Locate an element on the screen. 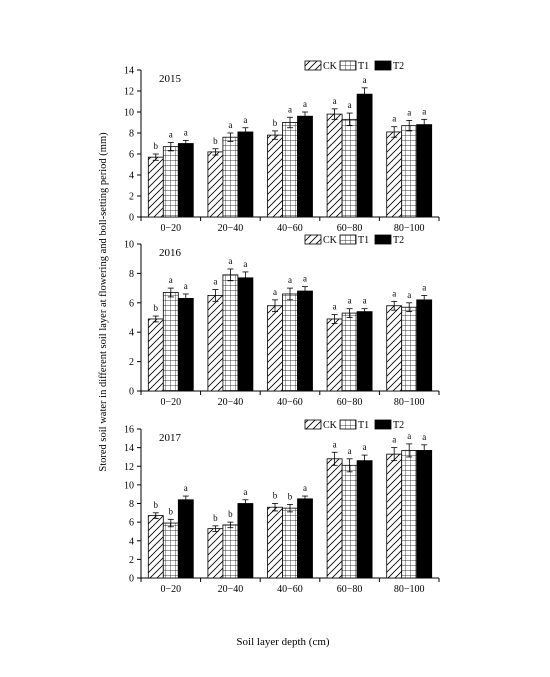 The height and width of the screenshot is (677, 550). legend-label-T2: T2 is located at coordinates (398, 66).